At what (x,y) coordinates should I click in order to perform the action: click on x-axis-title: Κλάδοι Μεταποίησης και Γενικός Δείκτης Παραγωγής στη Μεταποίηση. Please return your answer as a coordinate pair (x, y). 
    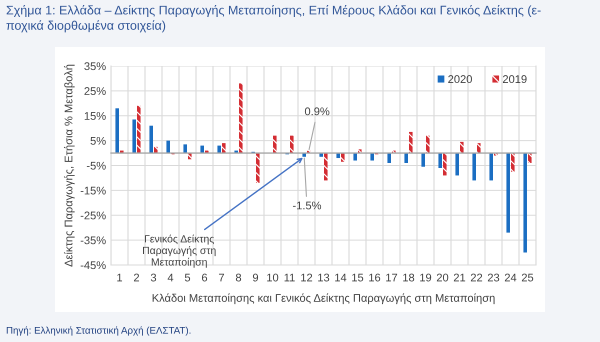
    Looking at the image, I should click on (323, 298).